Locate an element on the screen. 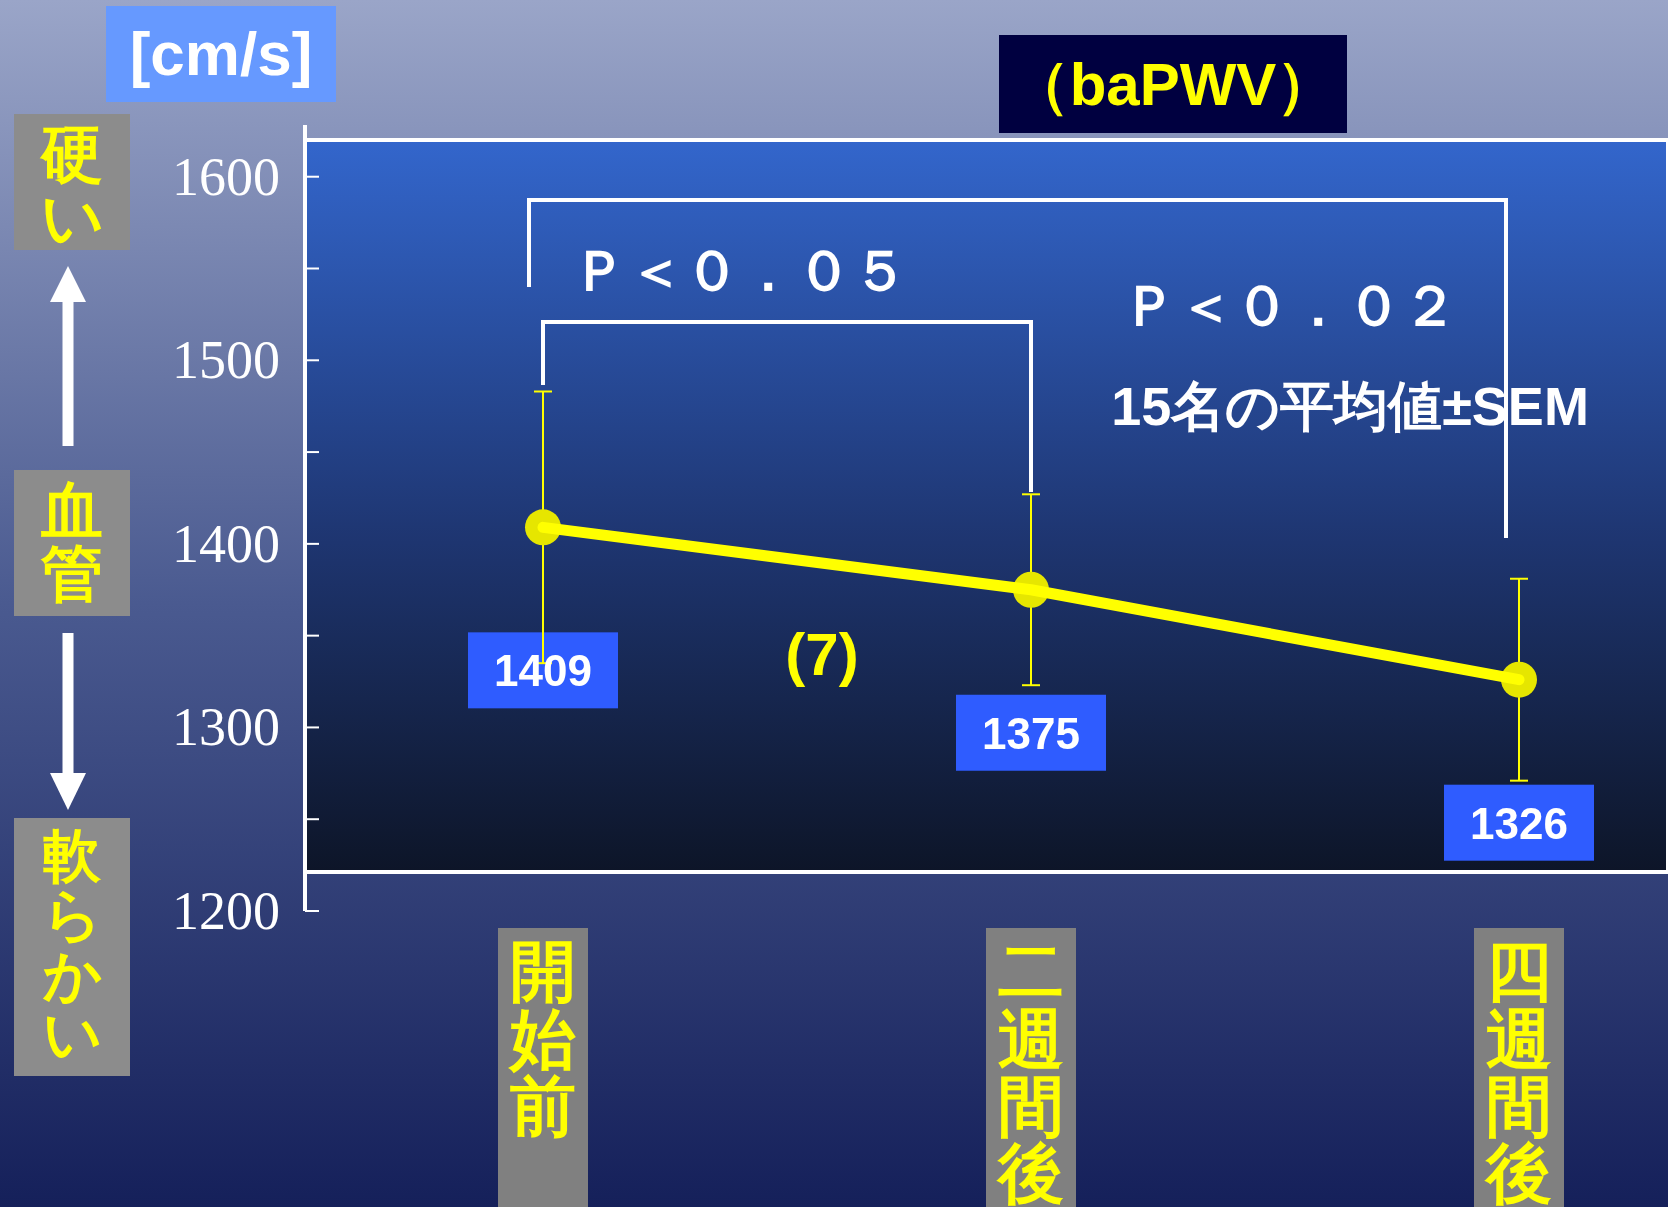 Image resolution: width=1668 pixels, height=1207 pixels. y-tick-label: 1400 is located at coordinates (226, 543).